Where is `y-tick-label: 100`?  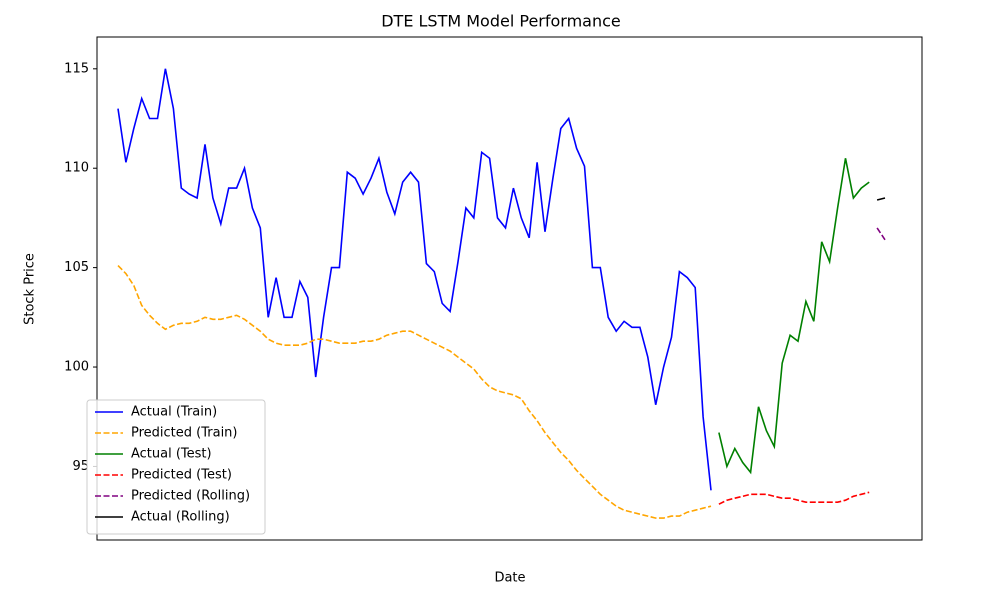
y-tick-label: 100 is located at coordinates (76, 367).